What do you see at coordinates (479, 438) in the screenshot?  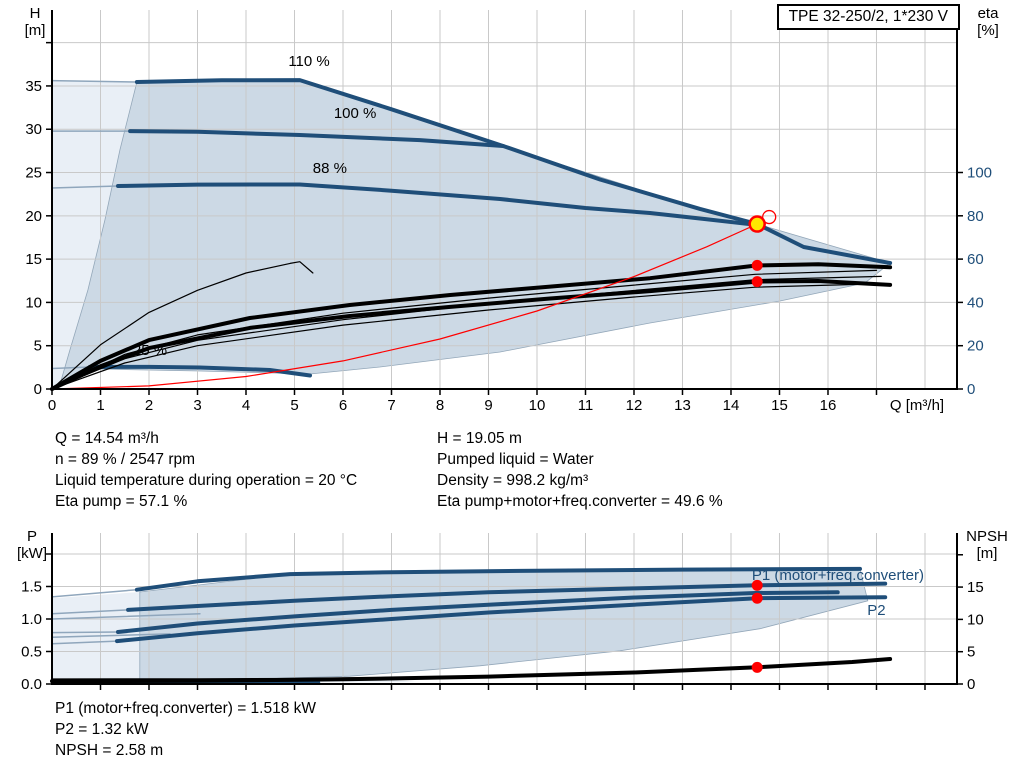 I see `info-head: H = 19.05 m` at bounding box center [479, 438].